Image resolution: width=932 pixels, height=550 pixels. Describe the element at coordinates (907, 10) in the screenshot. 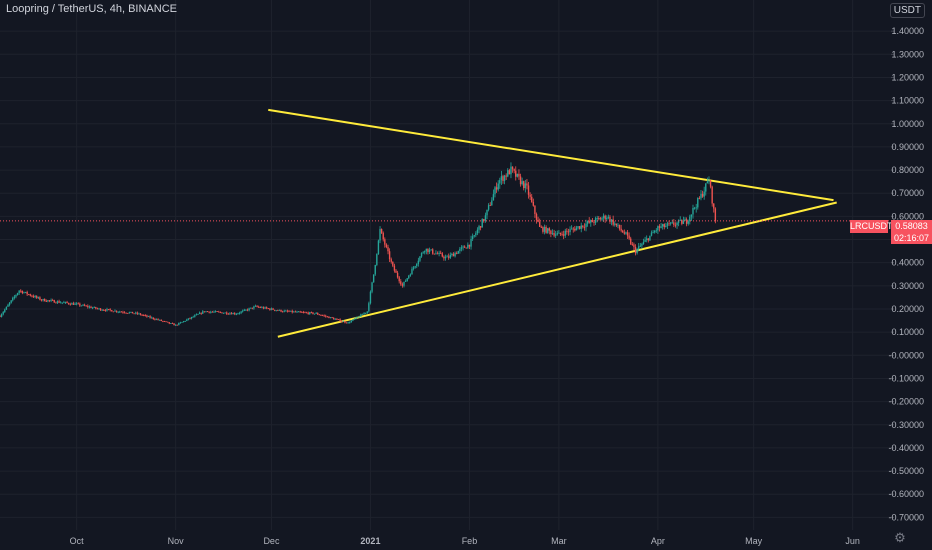

I see `currency-label: USDT` at that location.